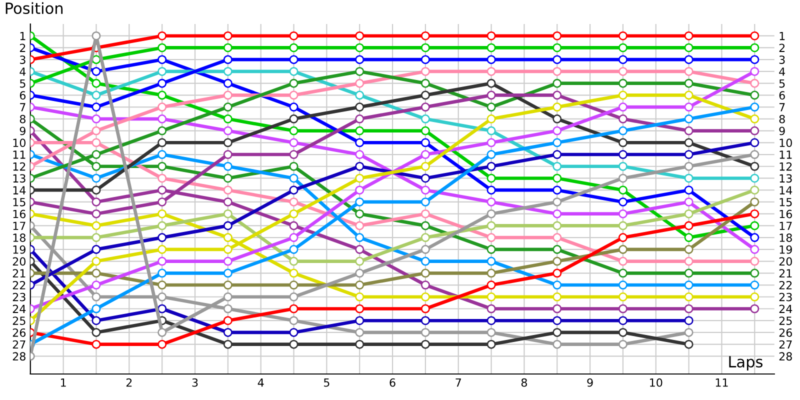 This screenshot has width=800, height=400. I want to click on y-tick-label: 11, so click(19, 154).